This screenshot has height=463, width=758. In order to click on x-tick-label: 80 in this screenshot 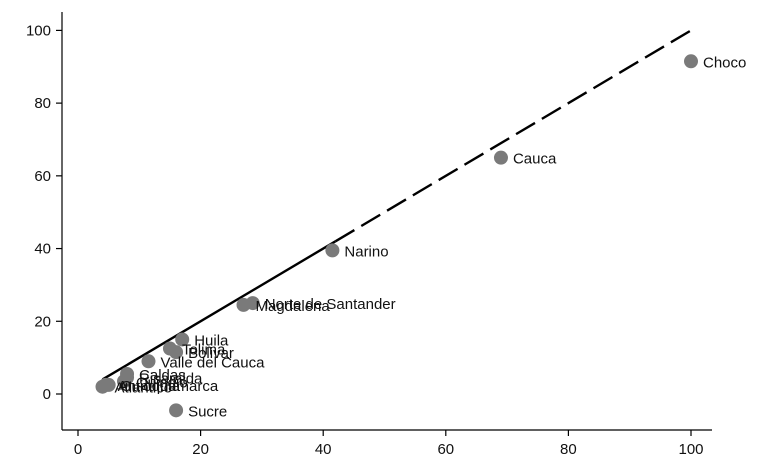, I will do `click(568, 449)`.